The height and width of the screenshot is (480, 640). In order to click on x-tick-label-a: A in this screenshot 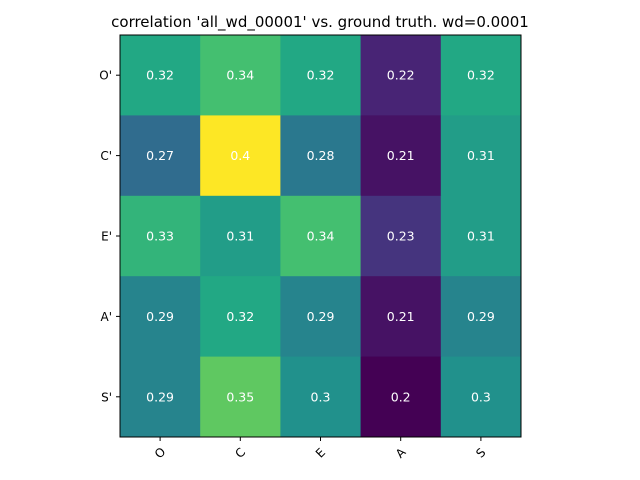, I will do `click(401, 453)`.